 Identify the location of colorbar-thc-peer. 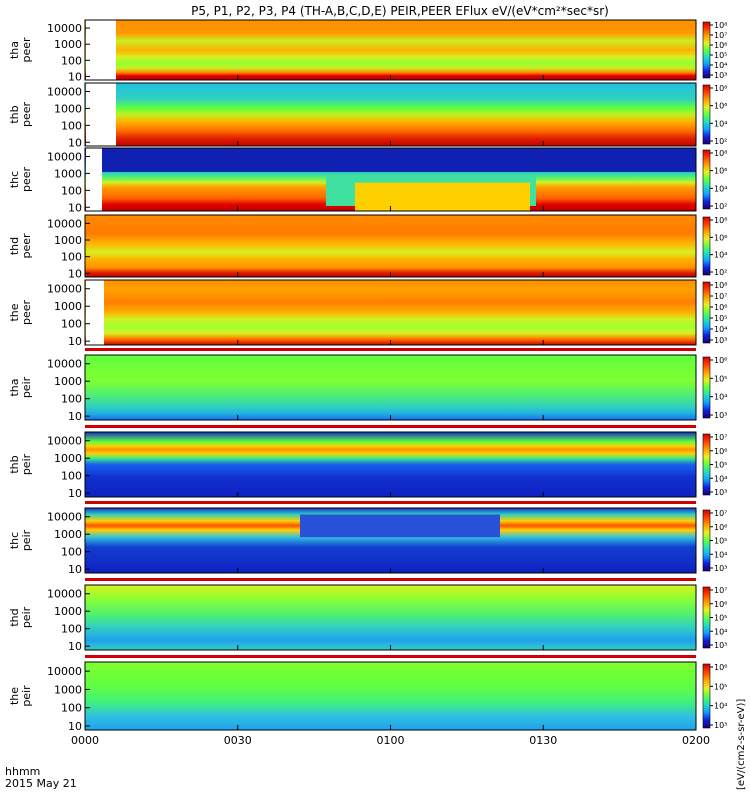
(706, 179).